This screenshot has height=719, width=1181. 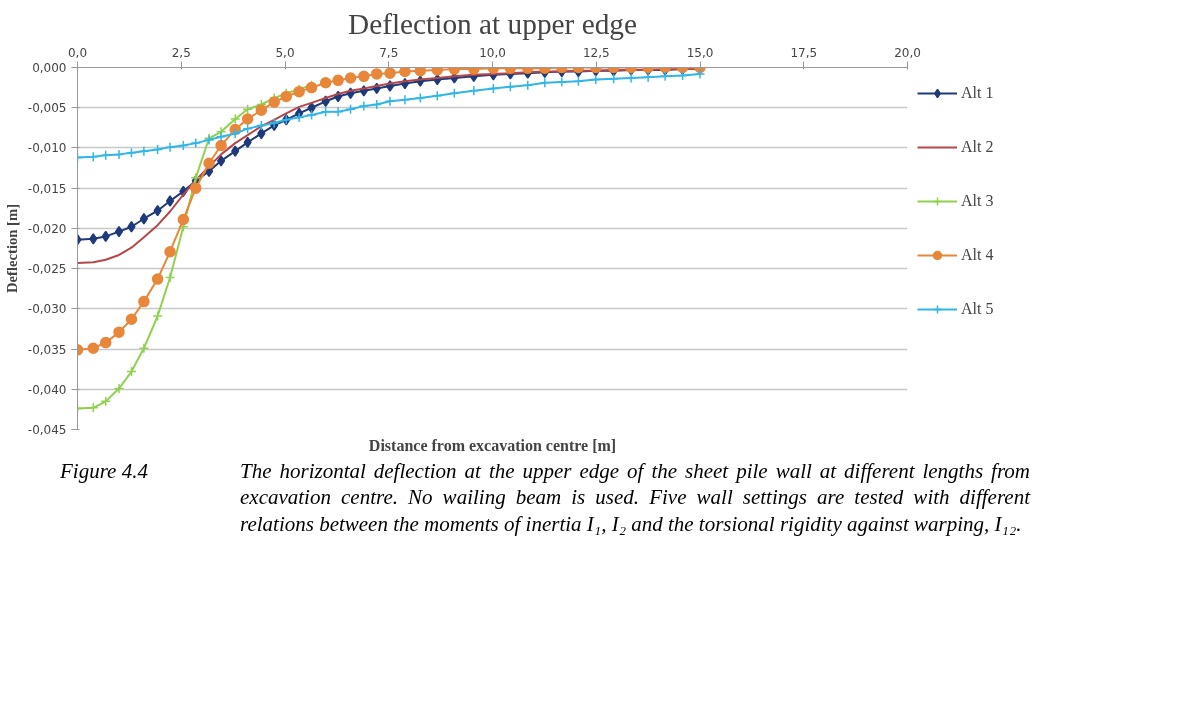 What do you see at coordinates (907, 52) in the screenshot?
I see `x-tick-label: 20,0` at bounding box center [907, 52].